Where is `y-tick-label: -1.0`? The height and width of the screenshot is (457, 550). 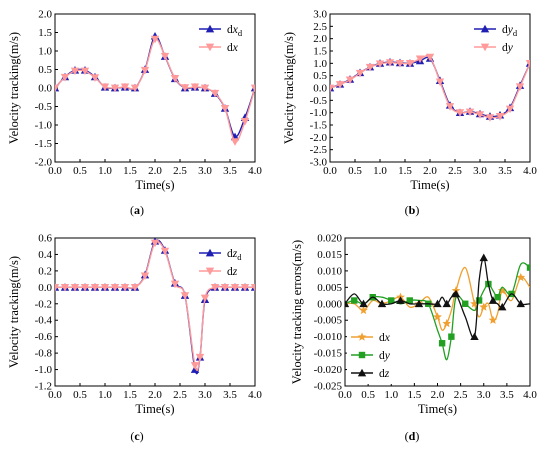
y-tick-label: -1.0 is located at coordinates (44, 370).